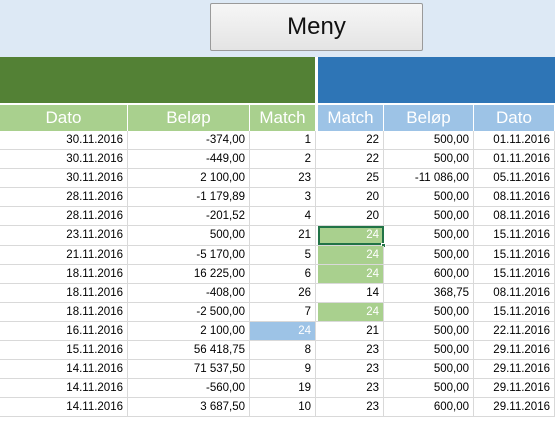 The height and width of the screenshot is (428, 555). What do you see at coordinates (283, 369) in the screenshot?
I see `cell-match-left: 9` at bounding box center [283, 369].